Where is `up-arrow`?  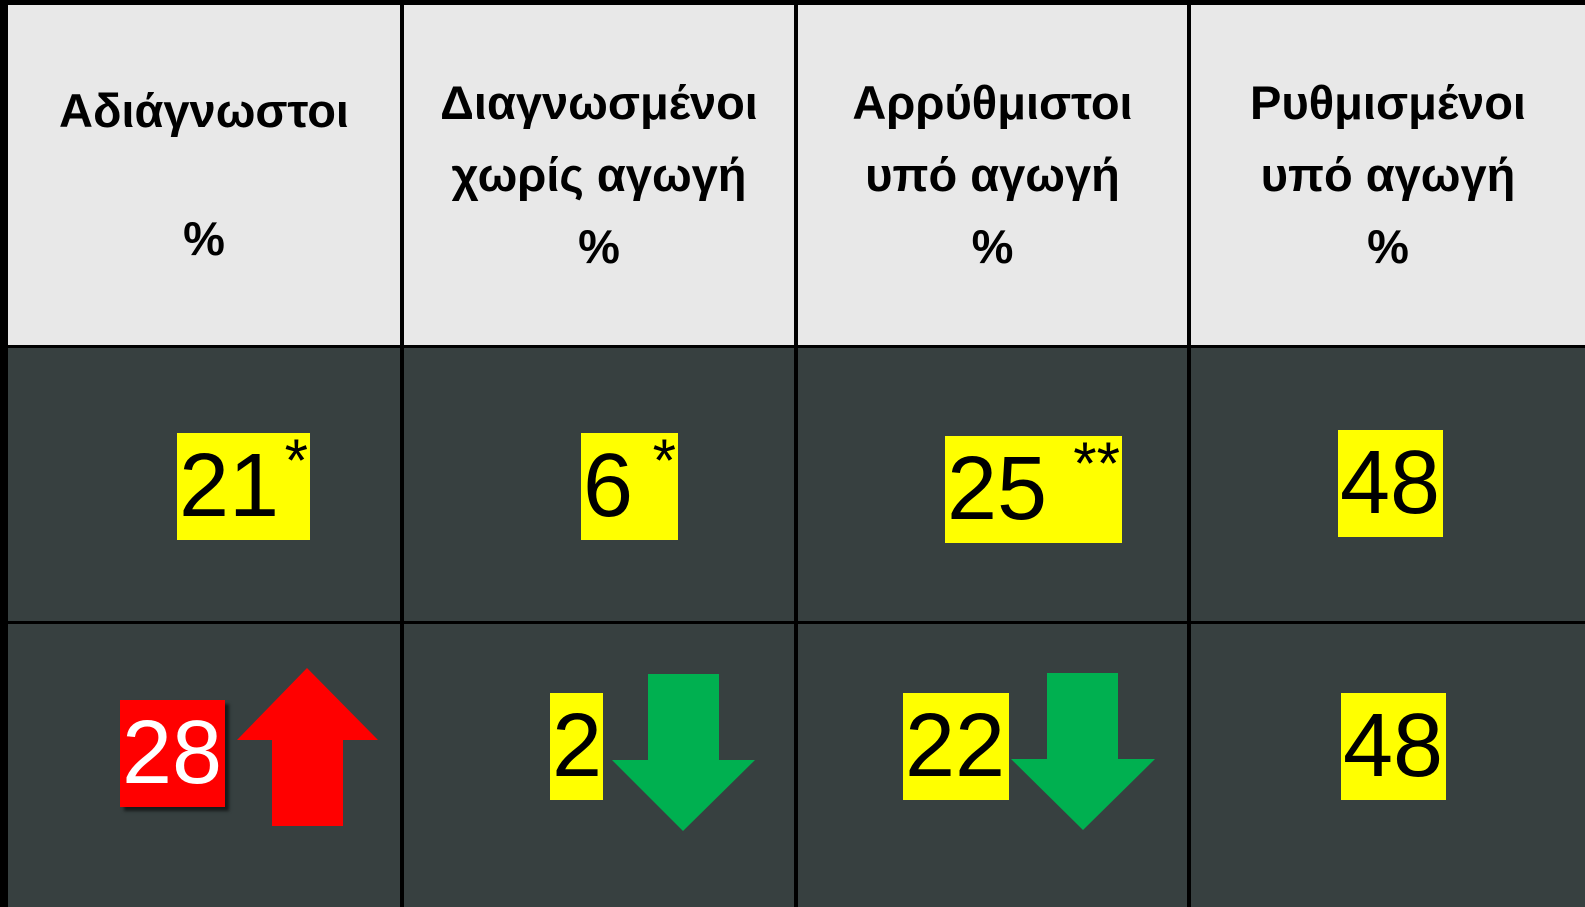
up-arrow is located at coordinates (307, 747).